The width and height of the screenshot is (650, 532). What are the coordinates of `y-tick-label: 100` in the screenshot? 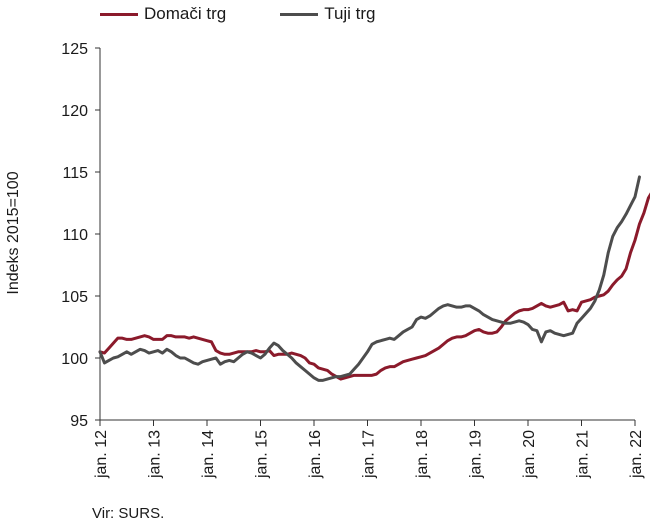 It's located at (74, 359).